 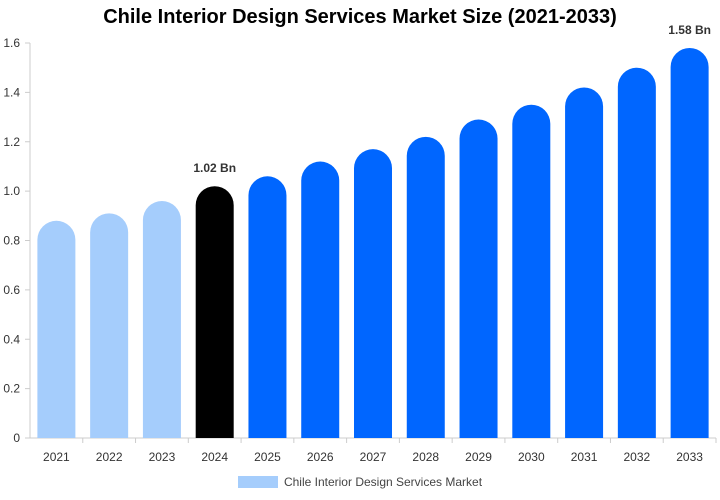 I want to click on x-tick-label: 2032, so click(x=636, y=457).